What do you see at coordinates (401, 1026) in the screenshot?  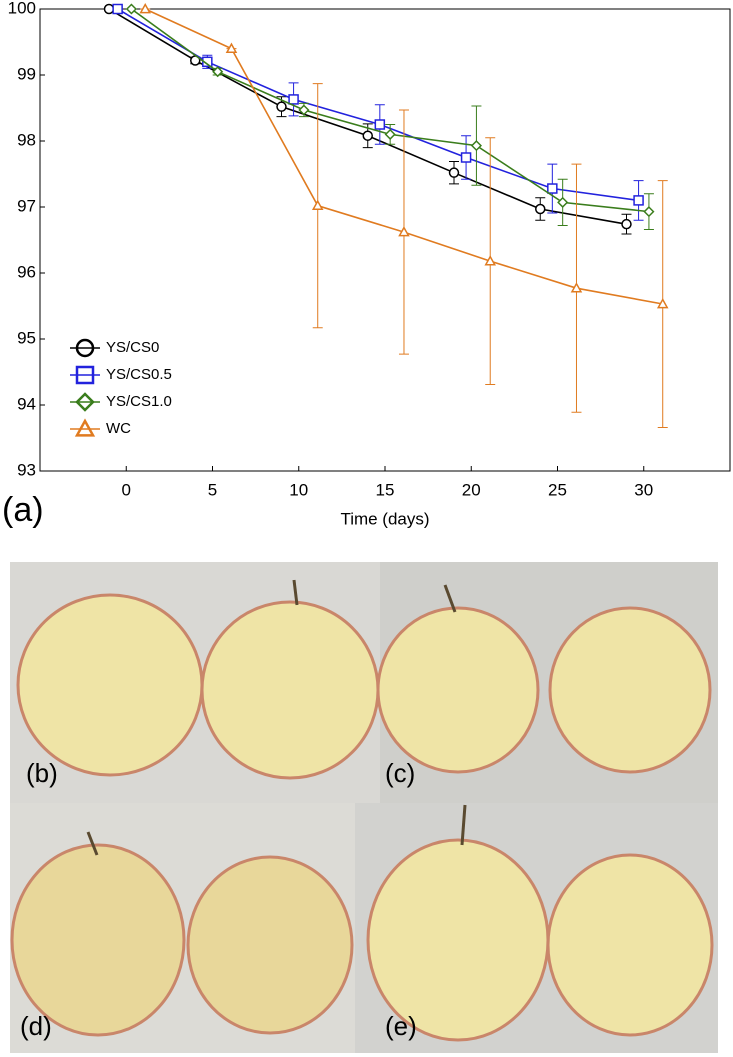 I see `panel-label: (e)` at bounding box center [401, 1026].